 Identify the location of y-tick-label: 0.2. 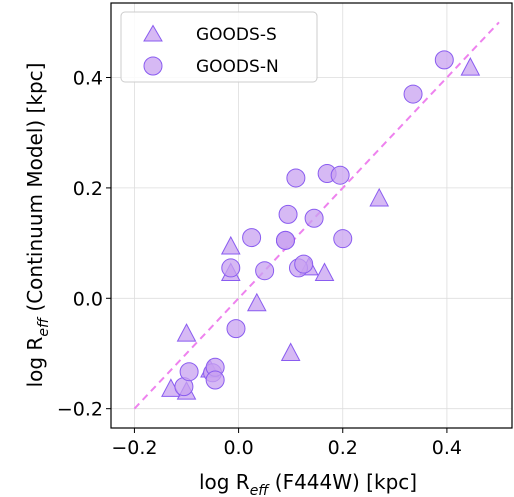
(88, 189).